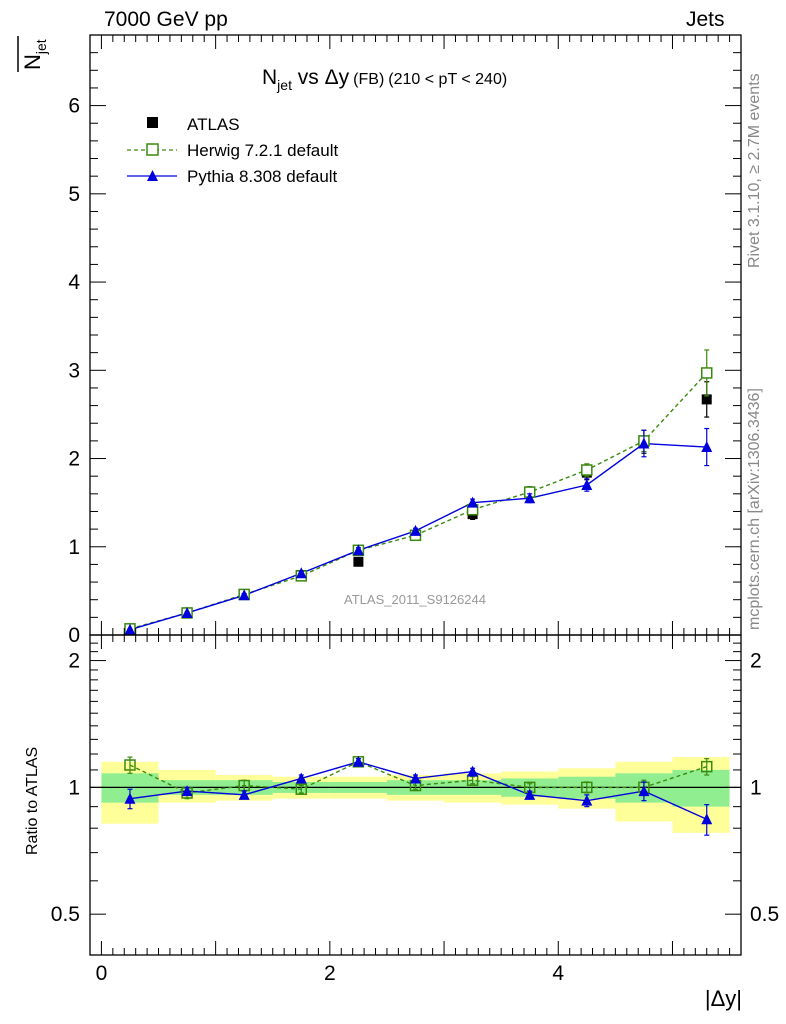 The width and height of the screenshot is (786, 1024). What do you see at coordinates (756, 661) in the screenshot?
I see `ratio-tick-label-right: 2` at bounding box center [756, 661].